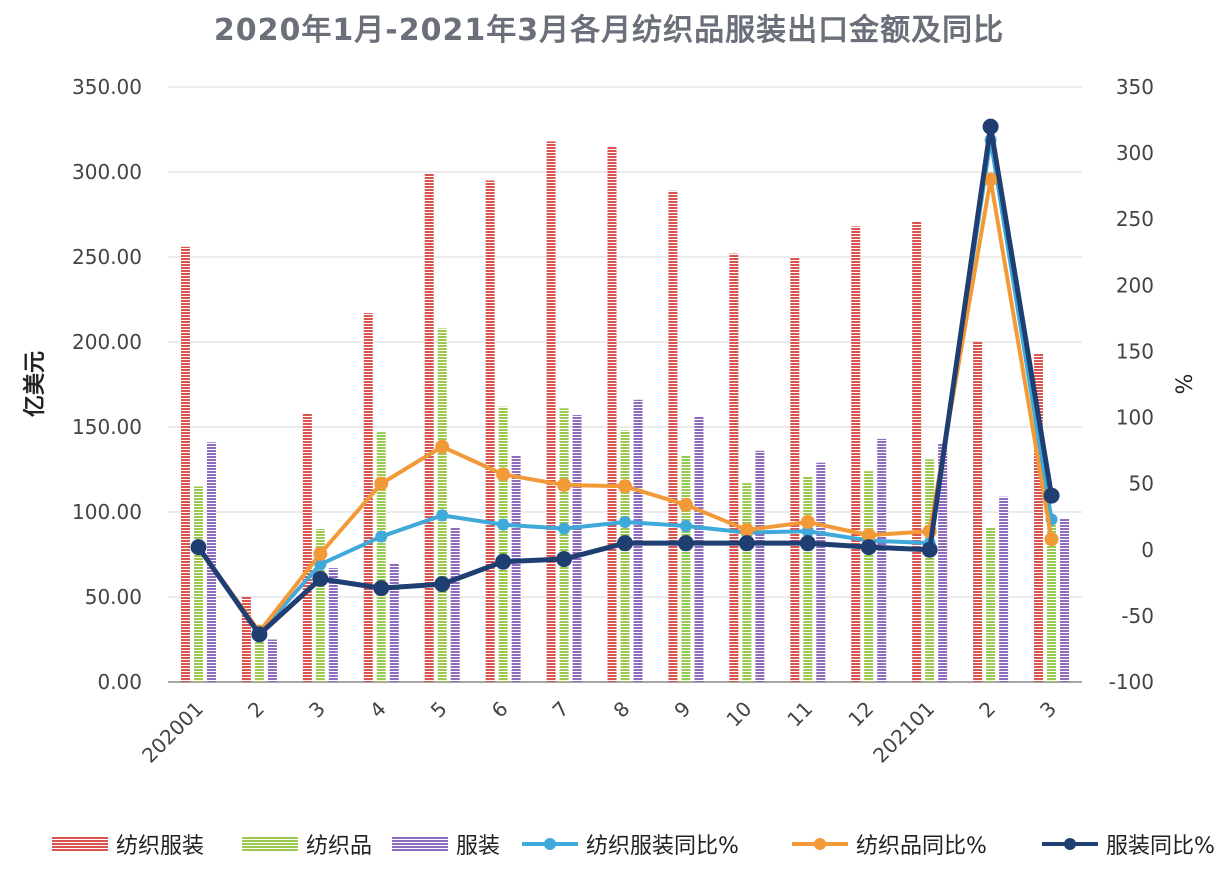 The width and height of the screenshot is (1218, 876). What do you see at coordinates (160, 846) in the screenshot?
I see `legend-label: 纺织服装` at bounding box center [160, 846].